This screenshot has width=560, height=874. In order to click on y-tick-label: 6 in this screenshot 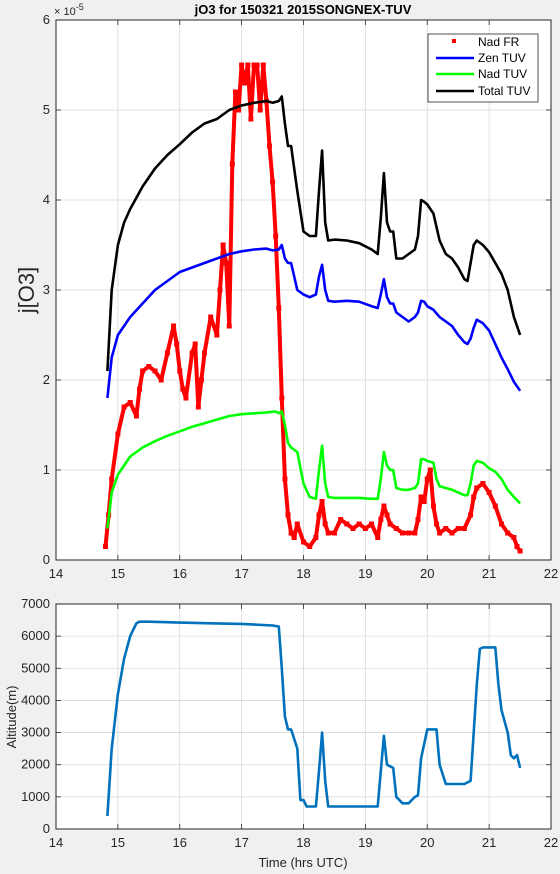, I will do `click(46, 19)`.